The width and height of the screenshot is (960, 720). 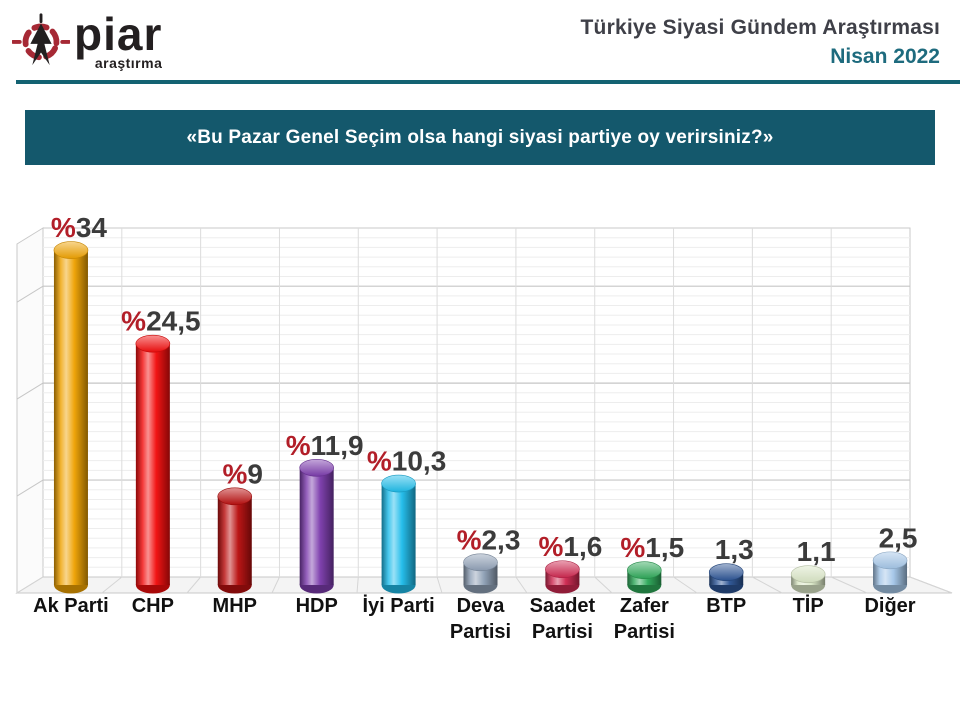 What do you see at coordinates (644, 606) in the screenshot?
I see `category-label: Zafer` at bounding box center [644, 606].